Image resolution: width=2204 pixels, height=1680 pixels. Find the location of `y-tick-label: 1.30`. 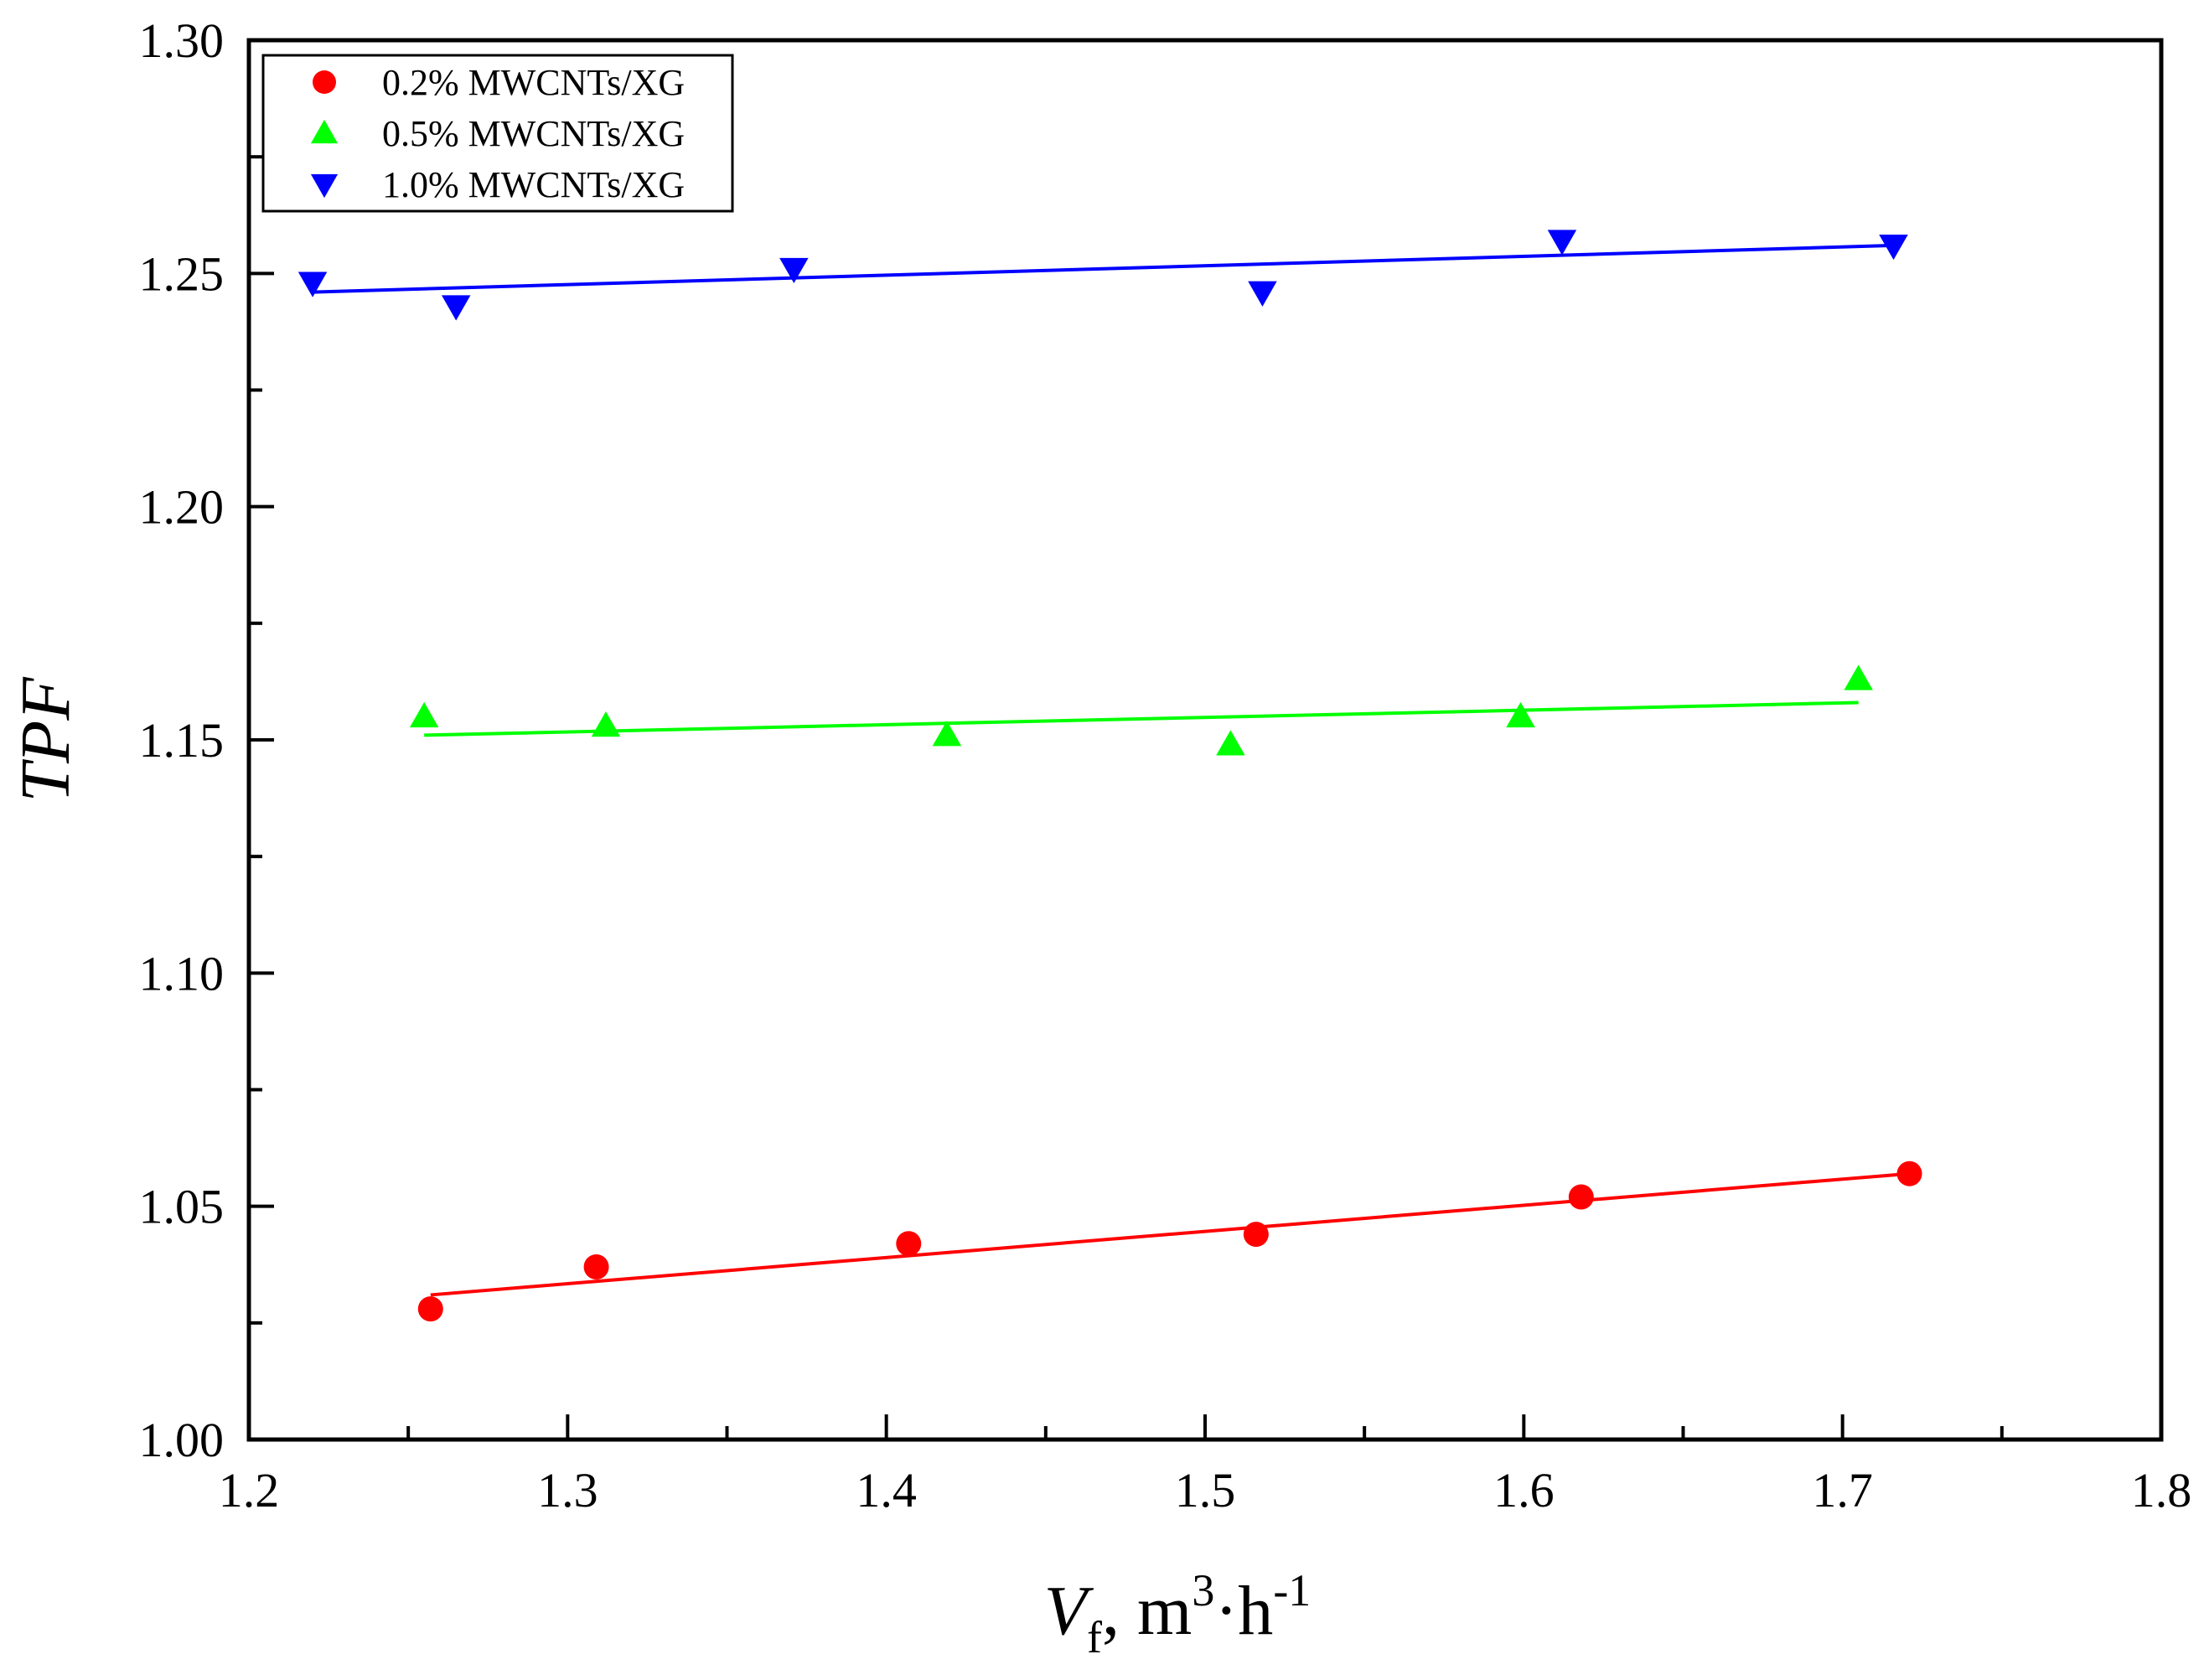

y-tick-label: 1.30 is located at coordinates (182, 40).